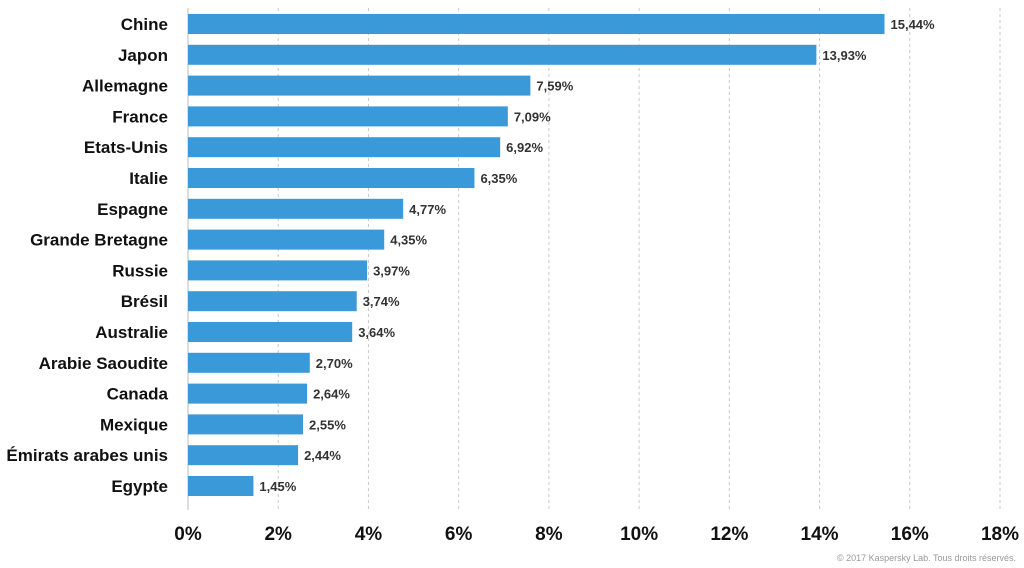 Image resolution: width=1024 pixels, height=568 pixels. I want to click on value-label: 3,97%, so click(391, 270).